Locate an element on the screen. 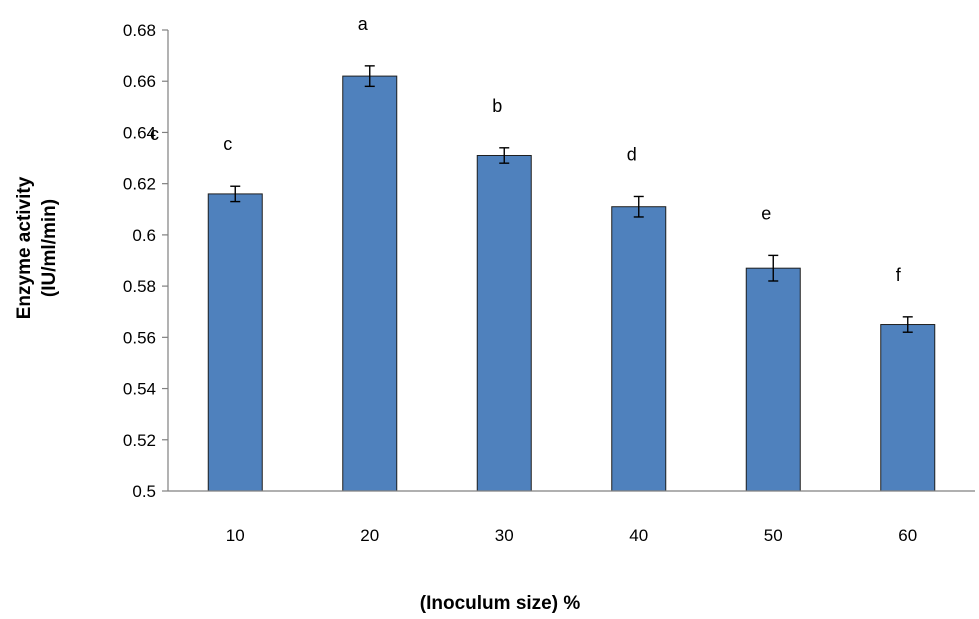 The image size is (979, 619). x-axis-title: (Inoculum size) % is located at coordinates (500, 603).